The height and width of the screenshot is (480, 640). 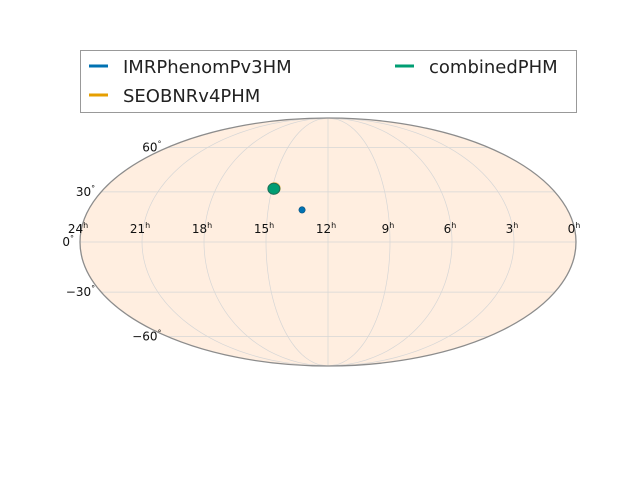 I want to click on sky-regions, so click(x=286, y=198).